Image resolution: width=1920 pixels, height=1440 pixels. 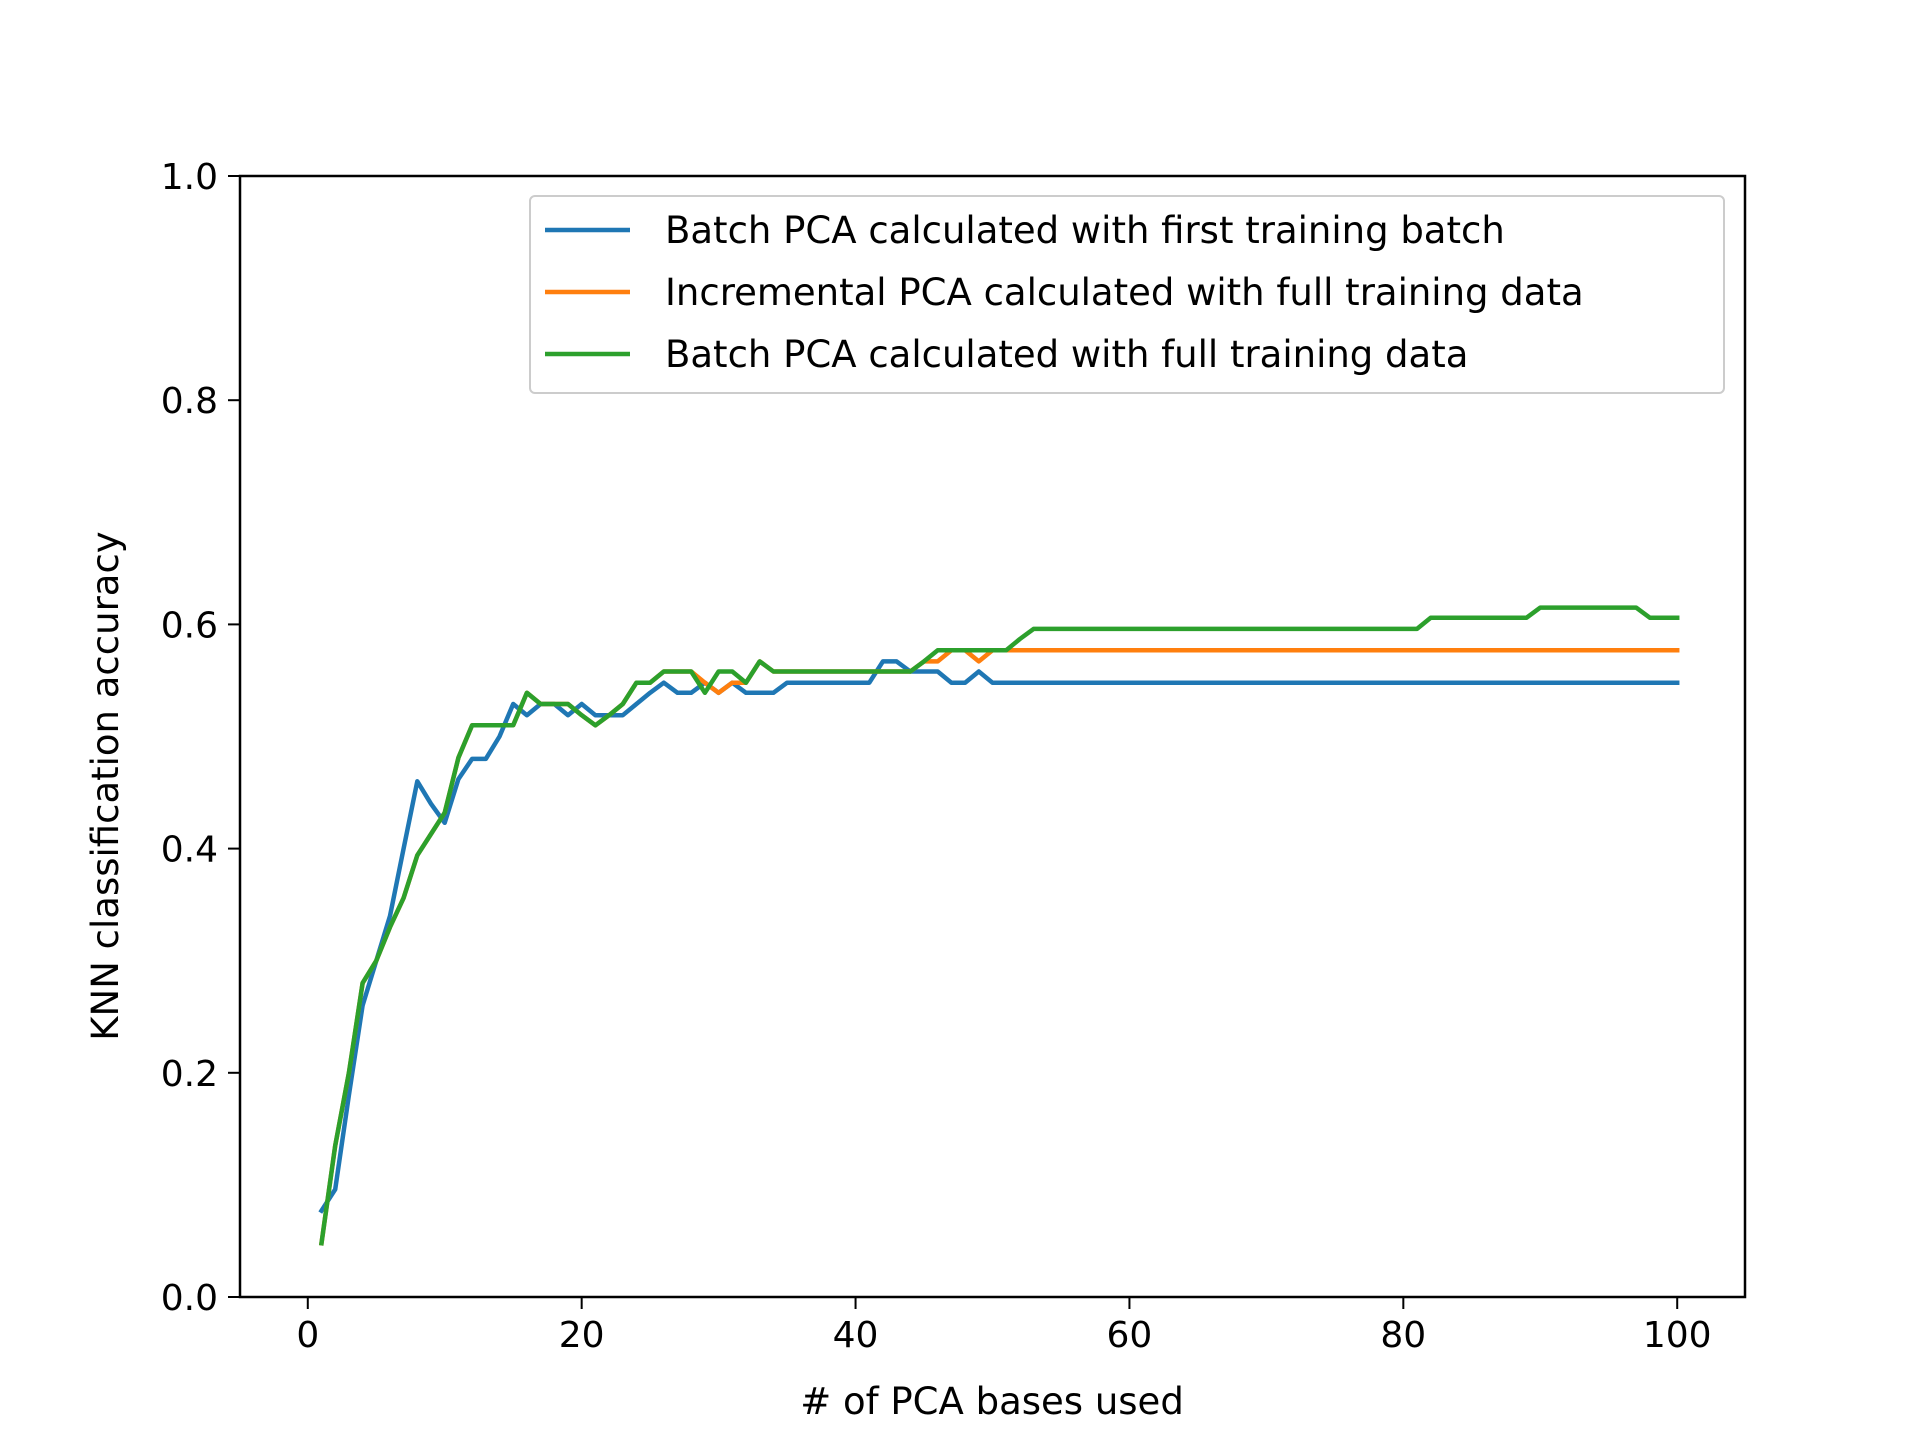 What do you see at coordinates (189, 1298) in the screenshot?
I see `y-tick-label: 0.0` at bounding box center [189, 1298].